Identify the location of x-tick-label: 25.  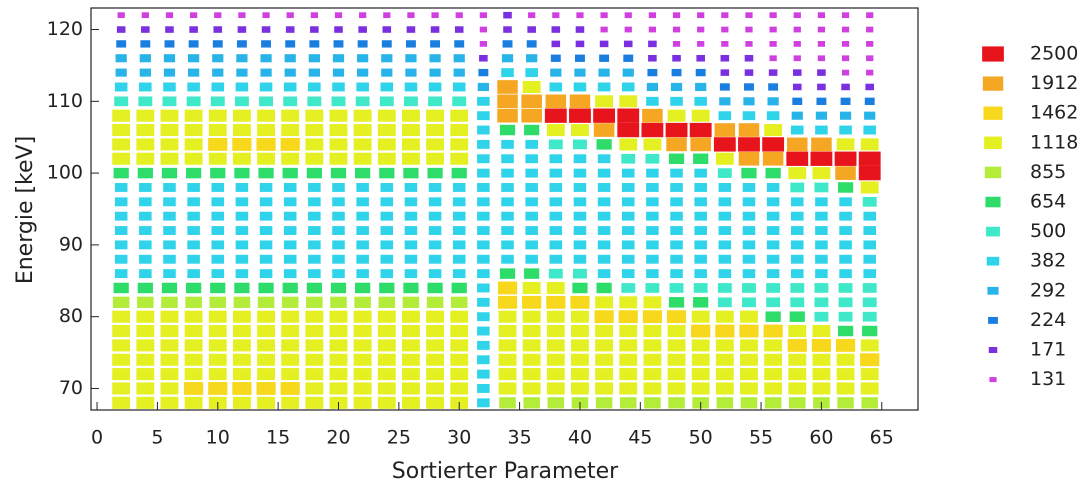
(399, 438).